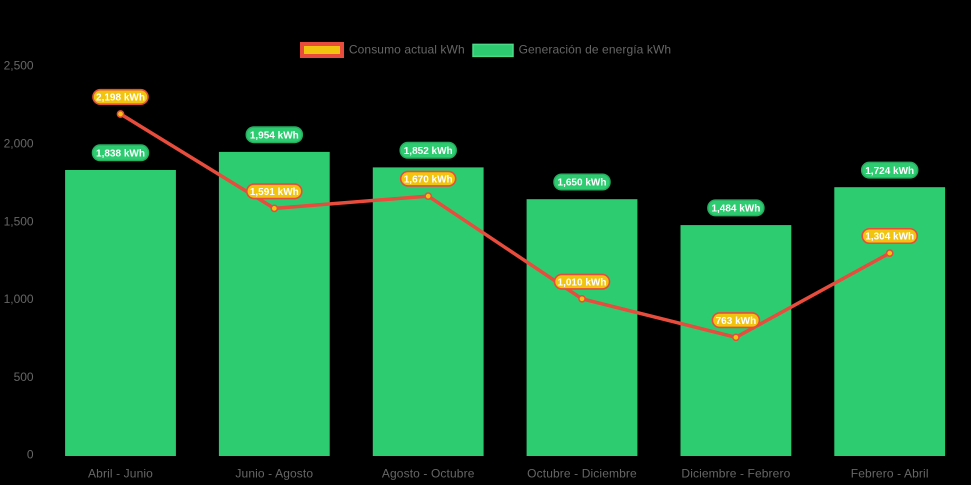 The width and height of the screenshot is (971, 485). What do you see at coordinates (19, 144) in the screenshot?
I see `svg-text: 2,000` at bounding box center [19, 144].